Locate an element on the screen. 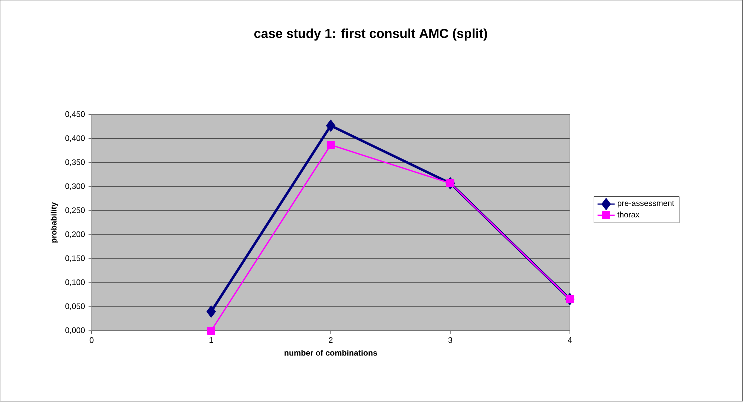 Image resolution: width=743 pixels, height=402 pixels. x-tick-label: 0 is located at coordinates (92, 341).